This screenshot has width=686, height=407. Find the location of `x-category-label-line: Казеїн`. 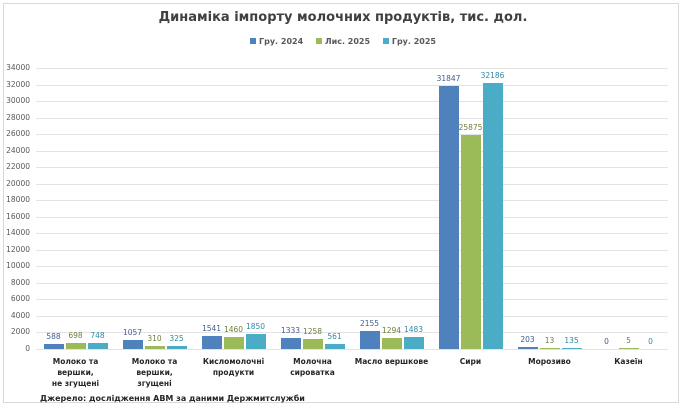

x-category-label-line: Казеїн is located at coordinates (628, 361).